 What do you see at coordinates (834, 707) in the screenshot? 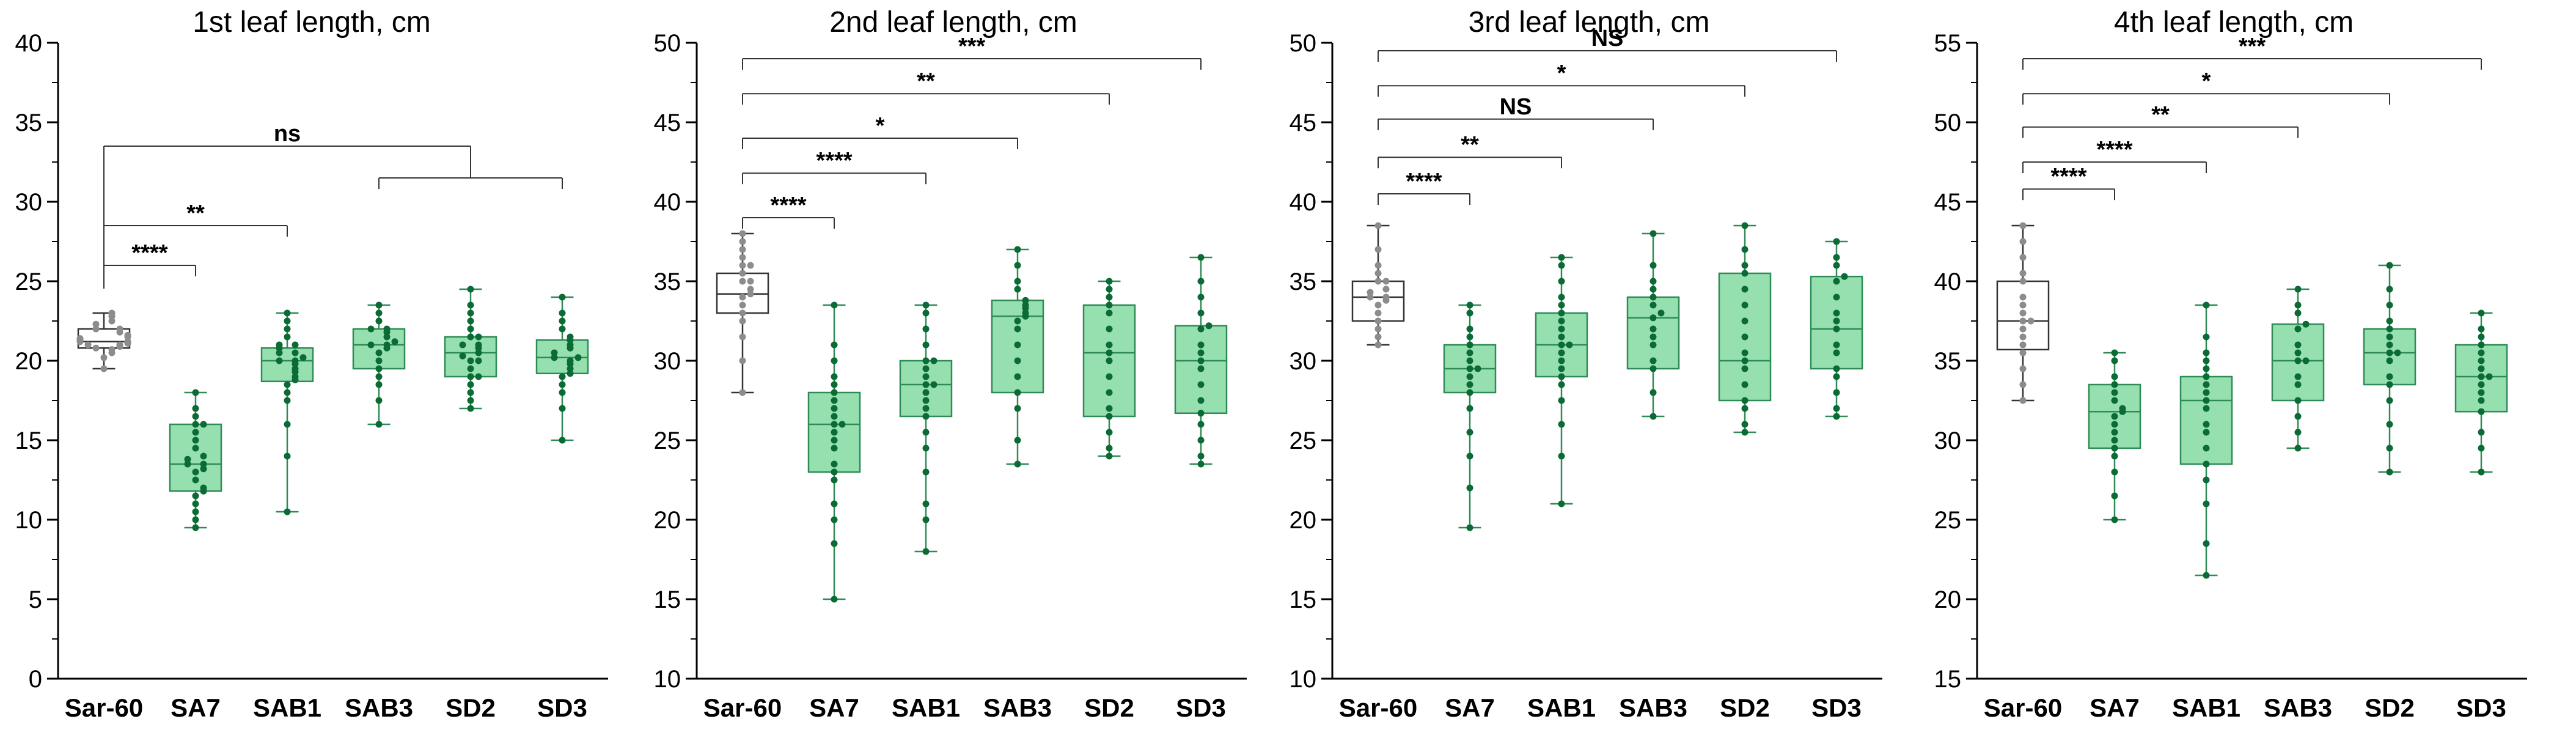
I see `x-category-label: SA7` at bounding box center [834, 707].